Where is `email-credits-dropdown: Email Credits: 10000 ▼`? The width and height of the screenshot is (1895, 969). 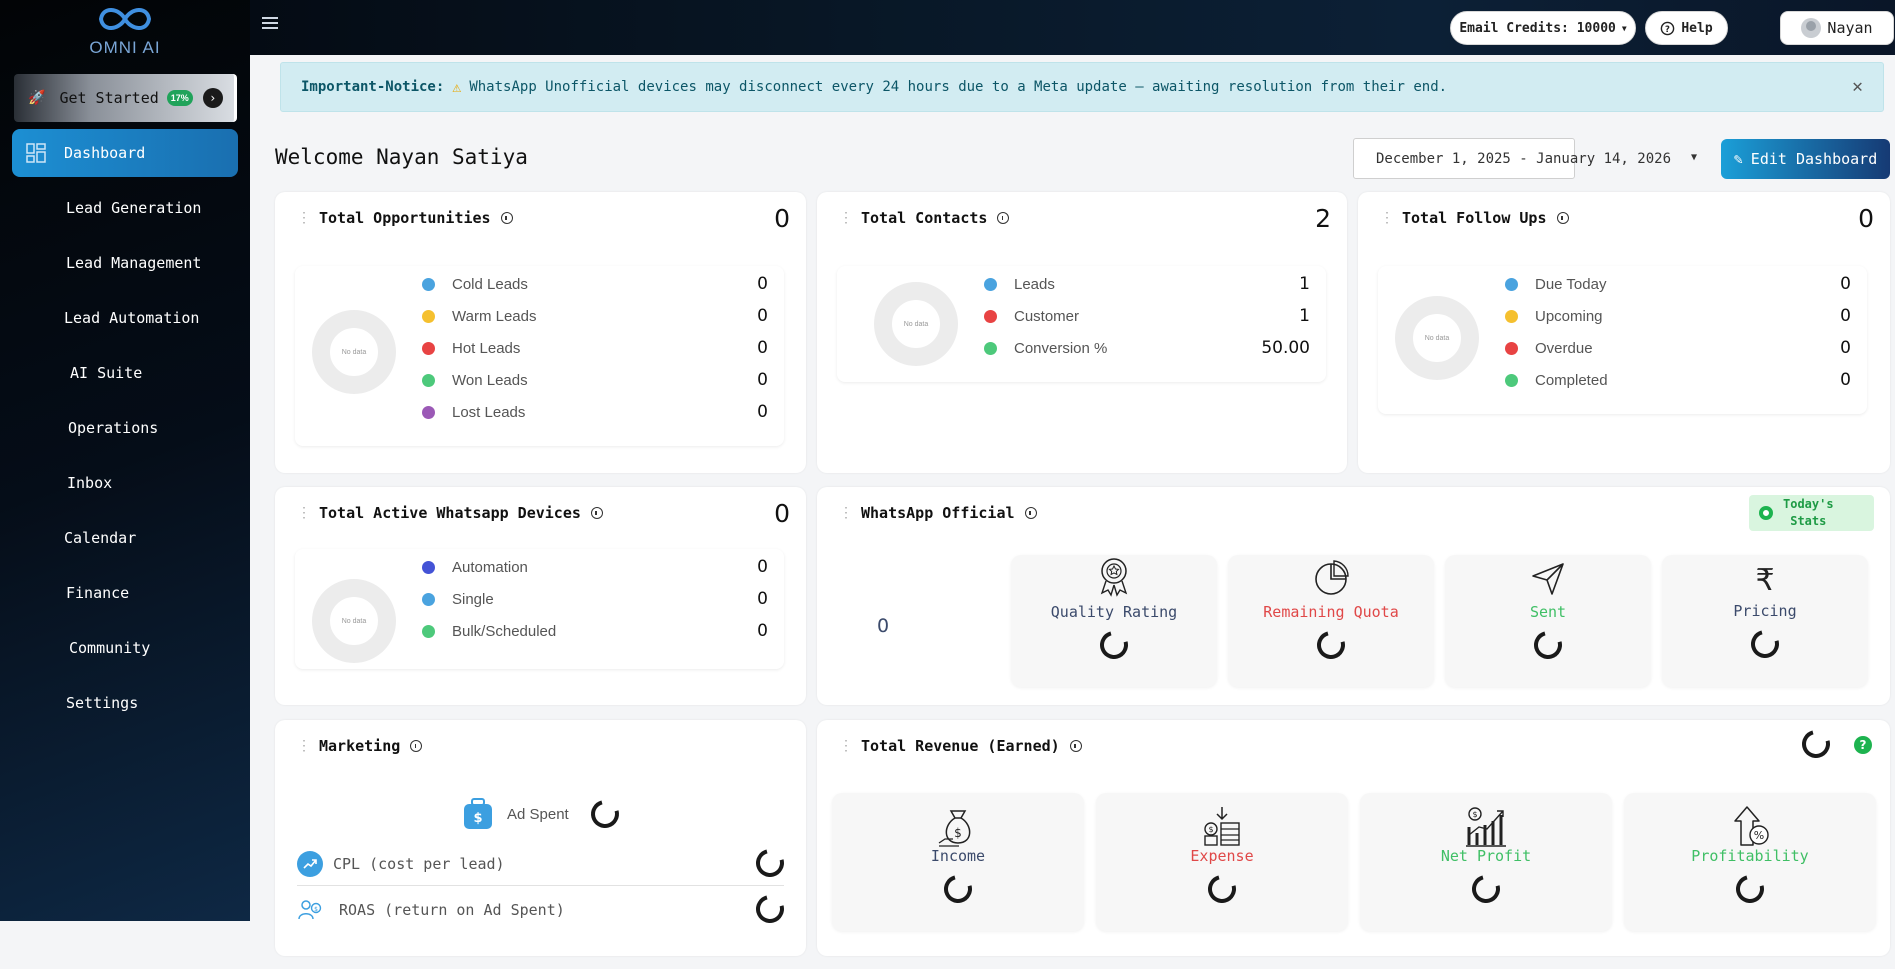 email-credits-dropdown: Email Credits: 10000 ▼ is located at coordinates (1543, 28).